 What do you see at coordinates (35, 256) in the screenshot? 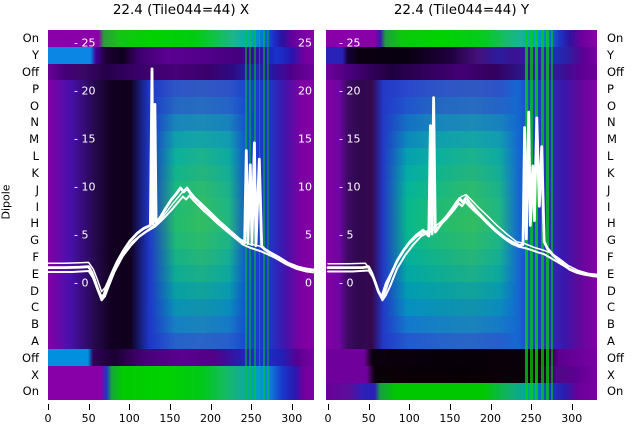
I see `dipole-label-f: F` at bounding box center [35, 256].